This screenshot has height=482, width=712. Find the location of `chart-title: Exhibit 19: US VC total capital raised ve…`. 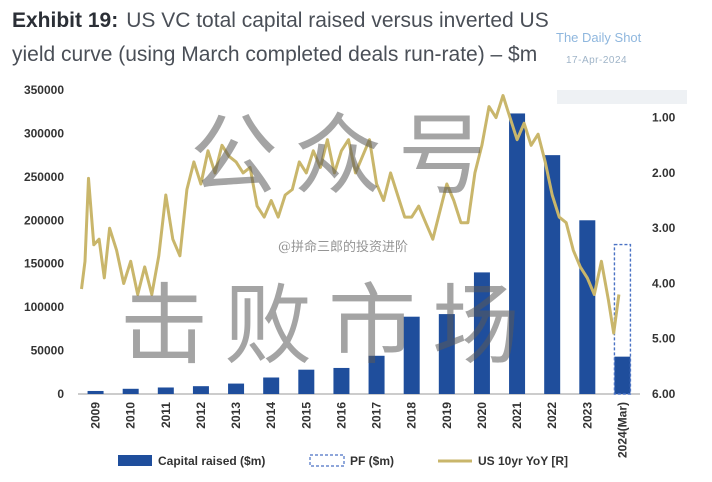

chart-title: Exhibit 19: US VC total capital raised ve… is located at coordinates (292, 38).